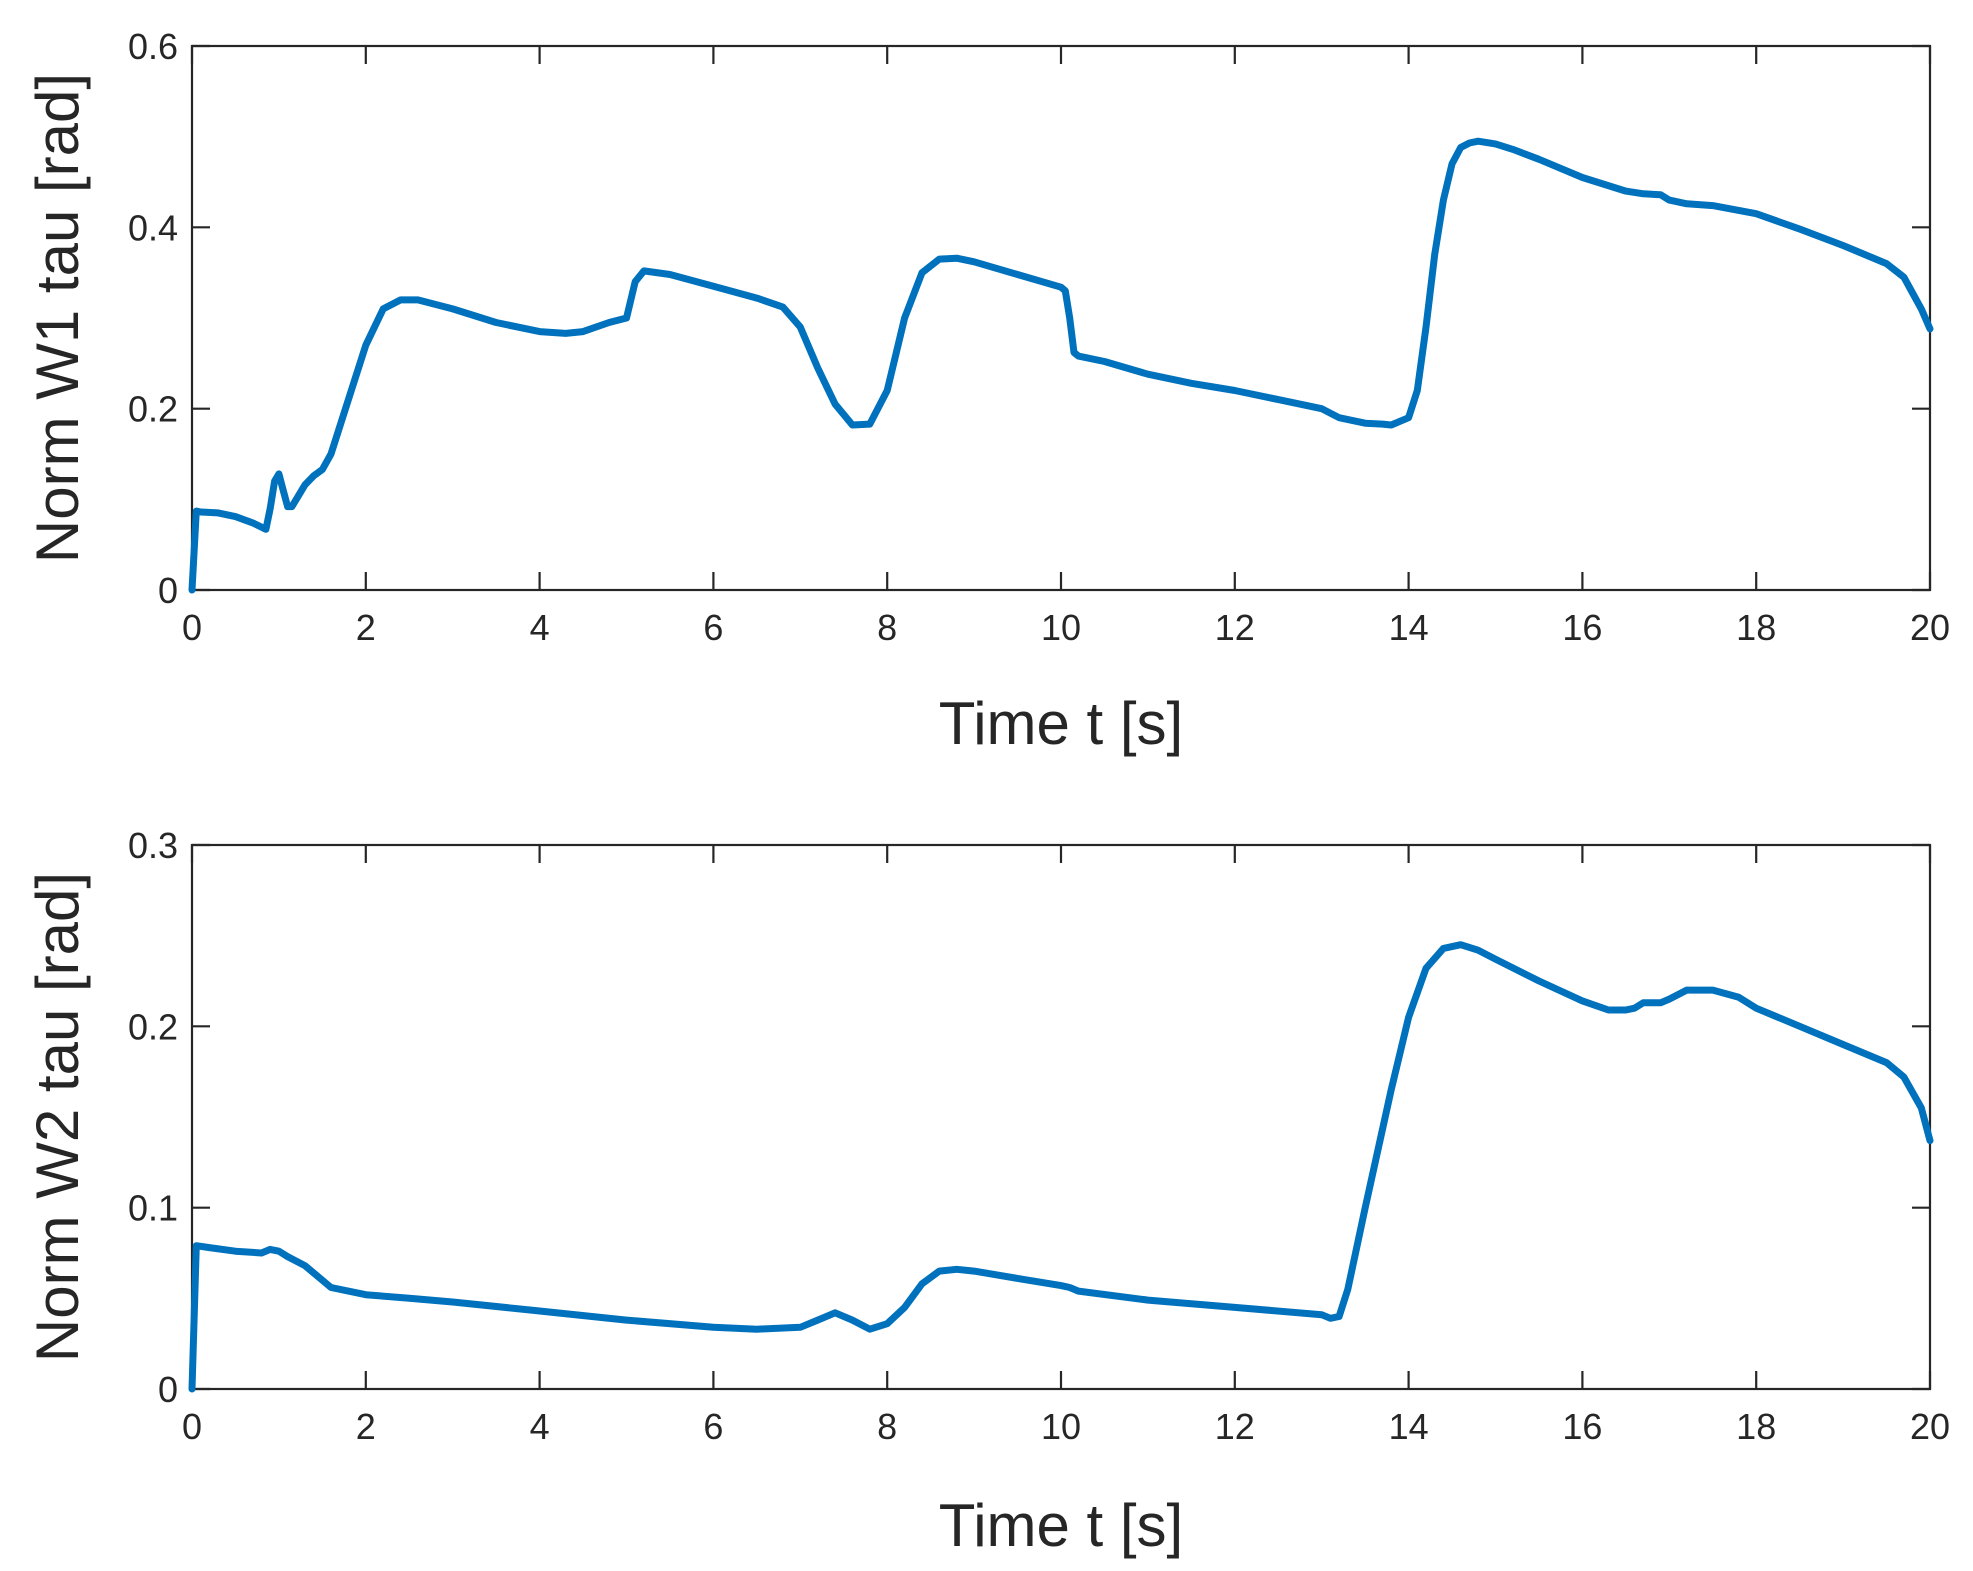  What do you see at coordinates (57, 318) in the screenshot?
I see `y-axis-label-w1: Norm W1 tau [rad]` at bounding box center [57, 318].